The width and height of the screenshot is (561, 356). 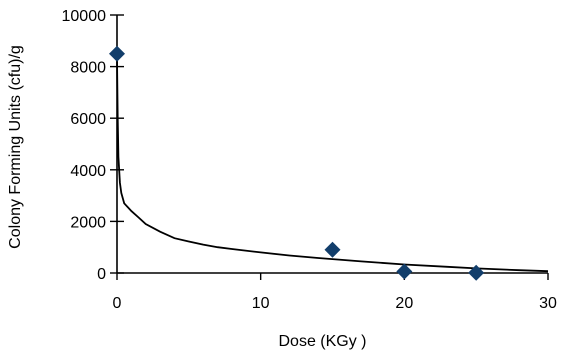 I want to click on x-tick-label: 10, so click(x=261, y=303).